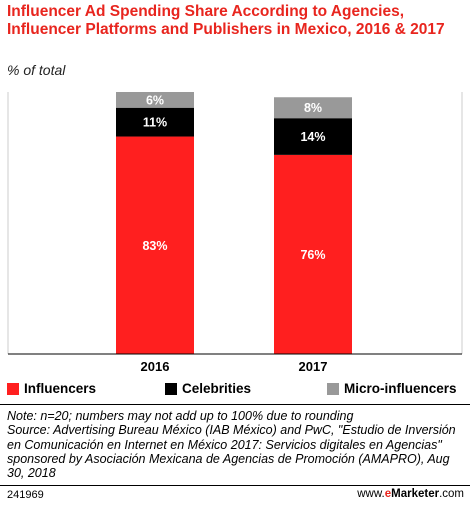  Describe the element at coordinates (333, 388) in the screenshot. I see `legend-swatch-micro-influencers` at that location.